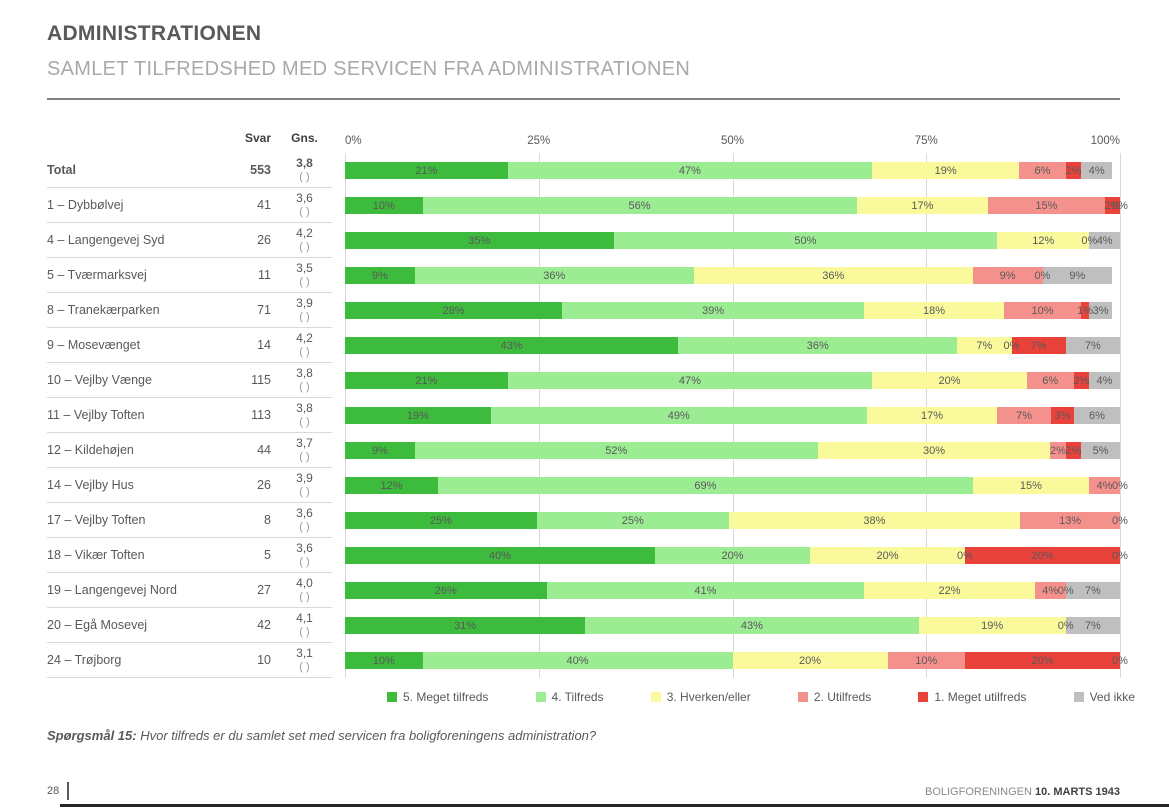 Image resolution: width=1169 pixels, height=810 pixels. I want to click on bar-segment: 35%, so click(479, 240).